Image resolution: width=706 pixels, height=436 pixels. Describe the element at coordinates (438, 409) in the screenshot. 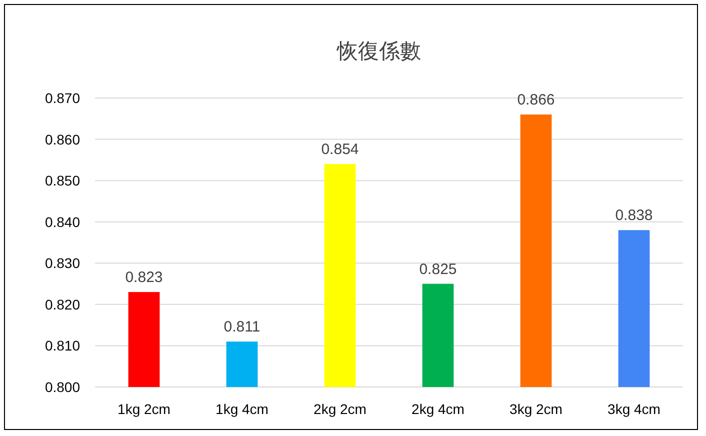

I see `x-tick-label: 2kg 4cm` at that location.